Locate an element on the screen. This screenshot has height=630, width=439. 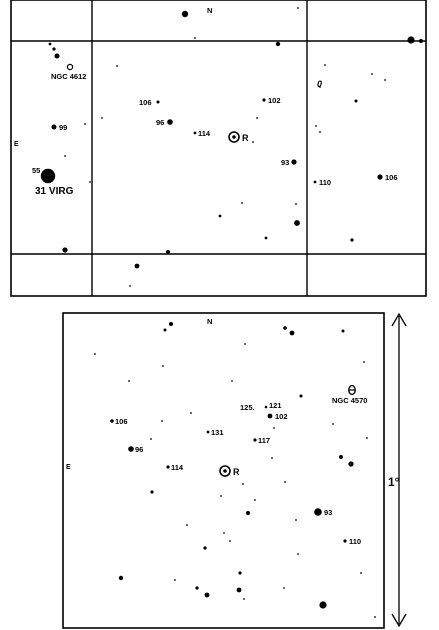
galaxy-ngc-4570-marker is located at coordinates (352, 390).